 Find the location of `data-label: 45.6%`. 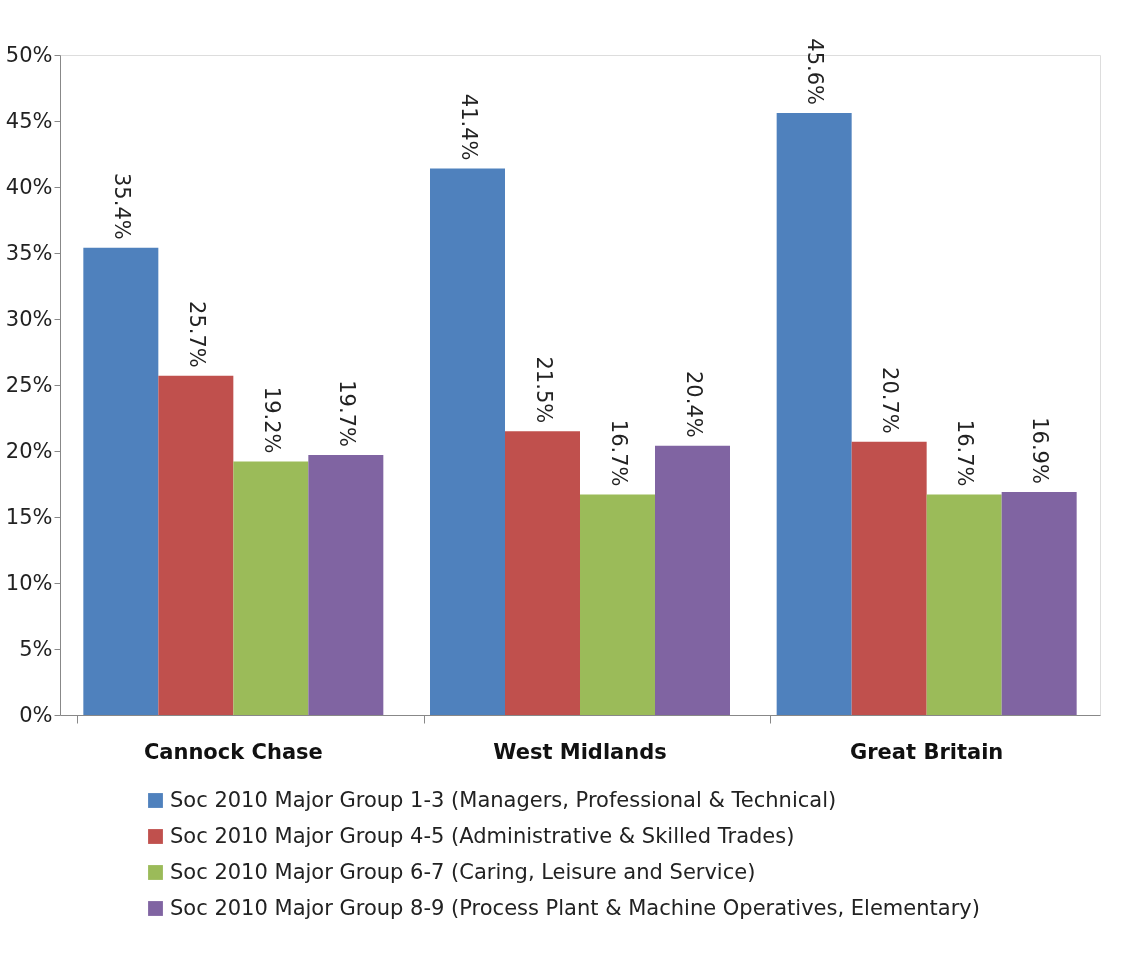

data-label: 45.6% is located at coordinates (815, 72).